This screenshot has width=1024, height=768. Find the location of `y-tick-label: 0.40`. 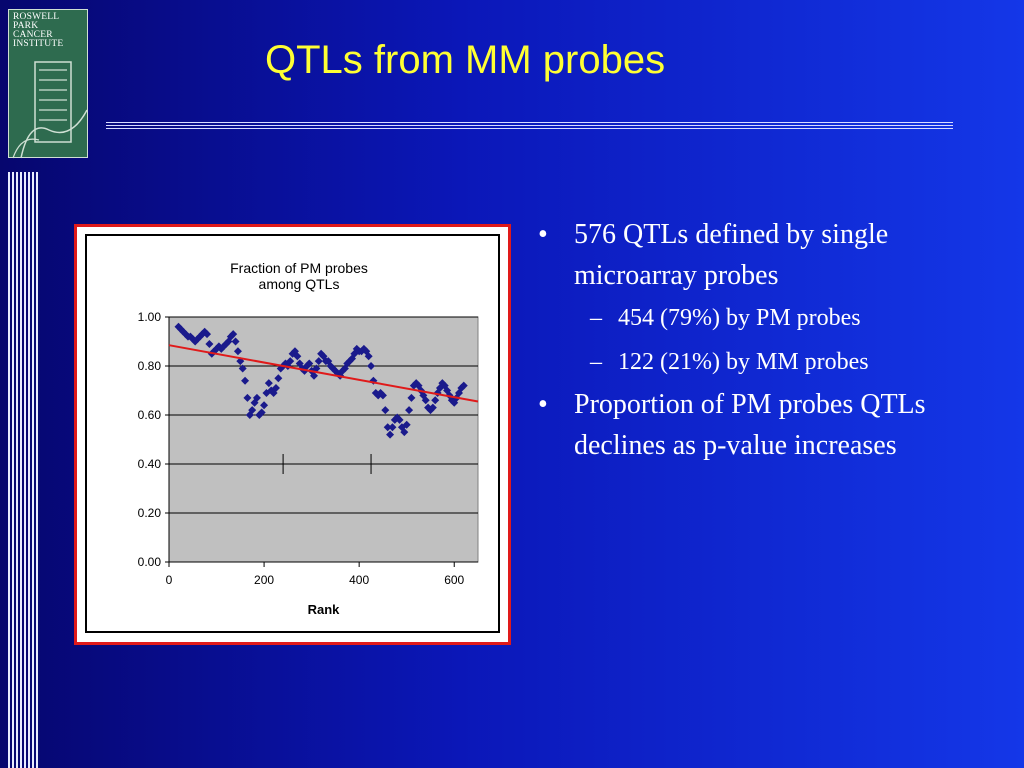

y-tick-label: 0.40 is located at coordinates (150, 464).